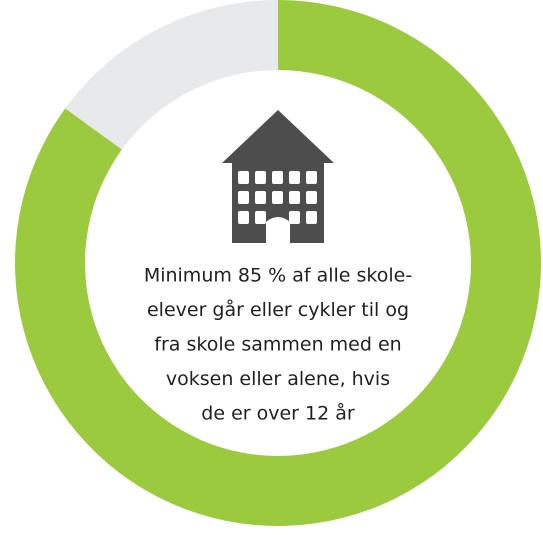 The height and width of the screenshot is (535, 543). What do you see at coordinates (278, 413) in the screenshot?
I see `annotation-line: de er over 12 år` at bounding box center [278, 413].